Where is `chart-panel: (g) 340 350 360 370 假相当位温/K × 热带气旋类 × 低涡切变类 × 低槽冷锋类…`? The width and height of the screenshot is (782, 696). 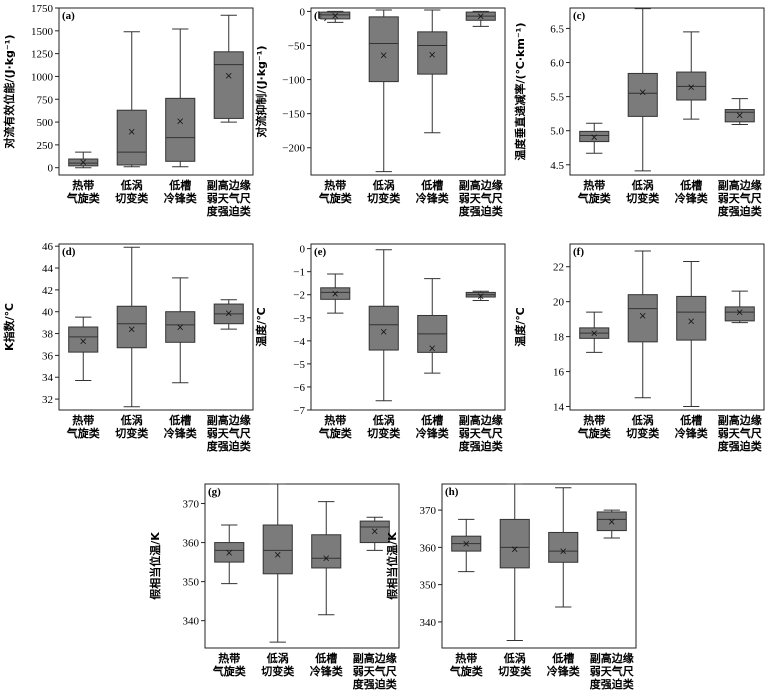
chart-panel: (g) 340 350 360 370 假相当位温/K × 热带气旋类 × 低涡切变类 × 低槽冷锋类… is located at coordinates (274, 587).